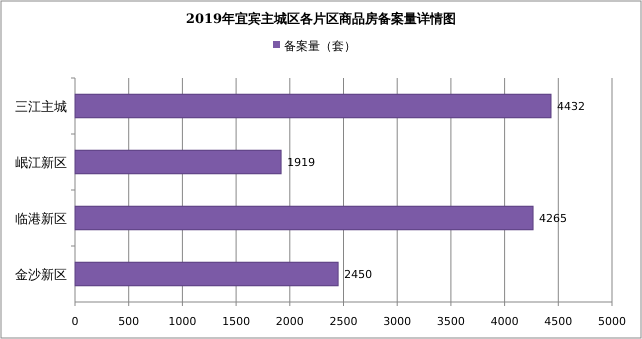 The image size is (642, 339). What do you see at coordinates (321, 19) in the screenshot?
I see `title: 2019年宜宾主城区各片区商品房备案量详情图` at bounding box center [321, 19].